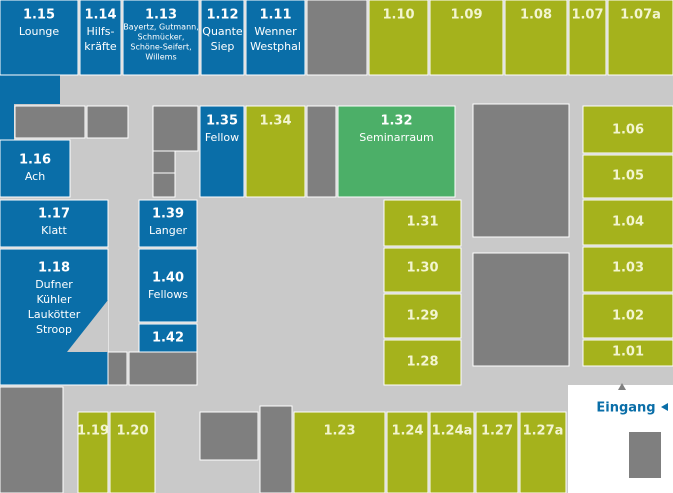 This screenshot has width=673, height=493. Describe the element at coordinates (466, 15) in the screenshot. I see `room-number: 1.09` at that location.